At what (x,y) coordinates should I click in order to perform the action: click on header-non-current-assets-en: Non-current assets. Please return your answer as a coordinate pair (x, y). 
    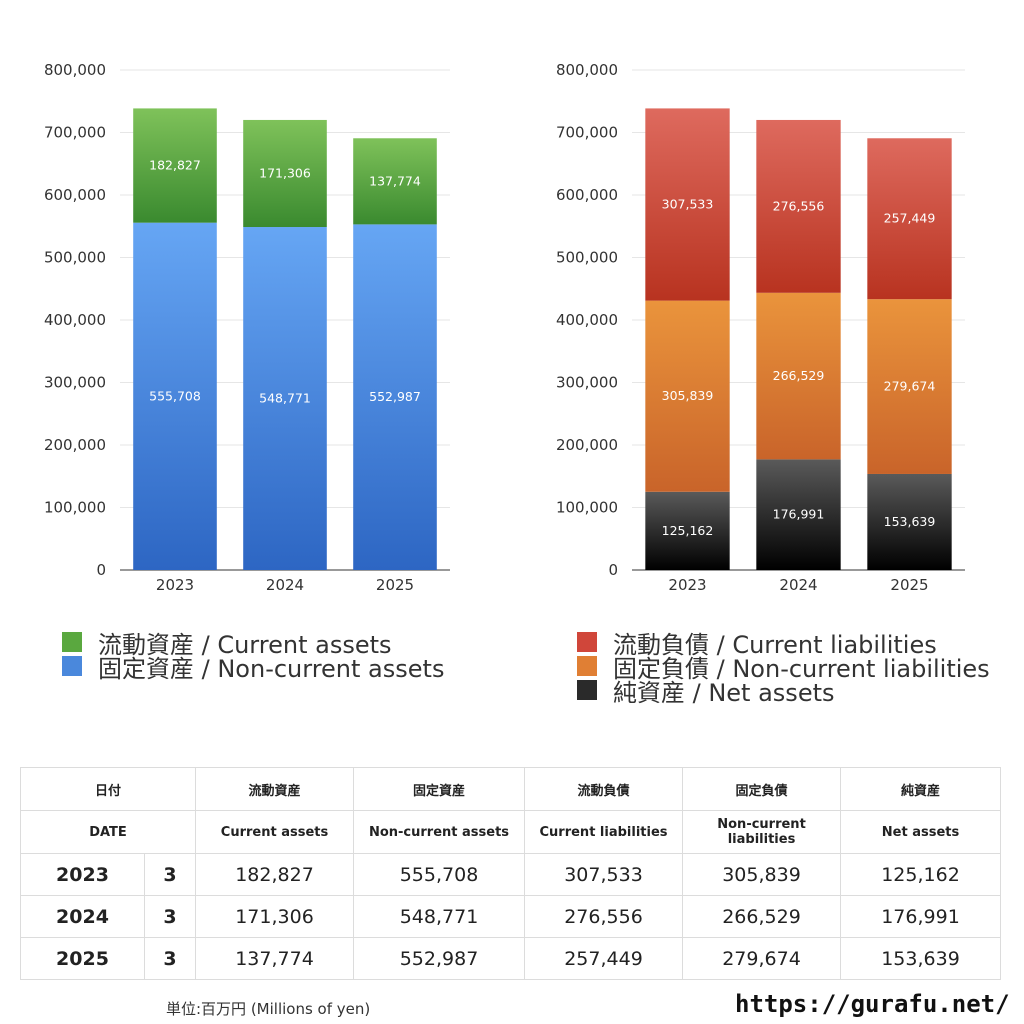
    Looking at the image, I should click on (439, 832).